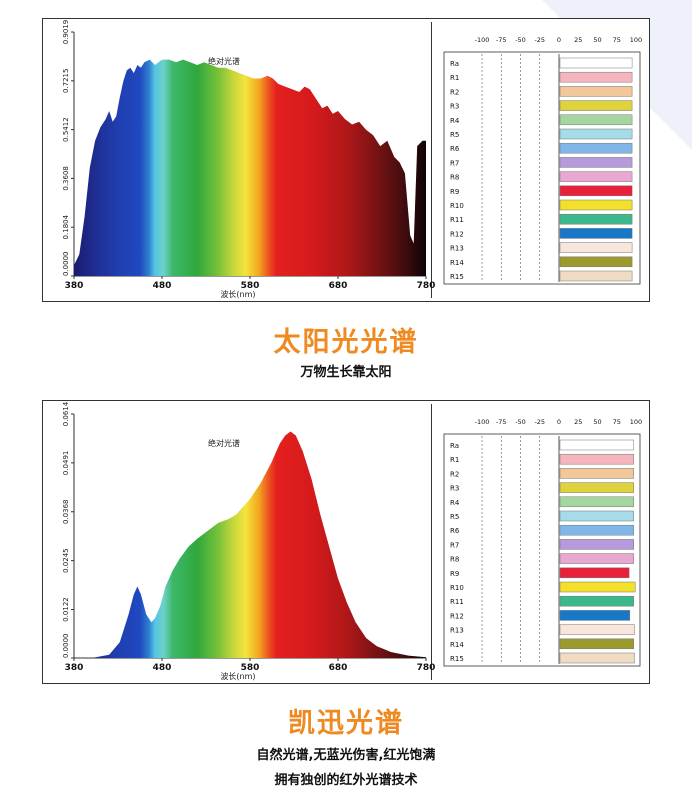 Image resolution: width=692 pixels, height=798 pixels. I want to click on y-tick-label: 0.0491, so click(66, 463).